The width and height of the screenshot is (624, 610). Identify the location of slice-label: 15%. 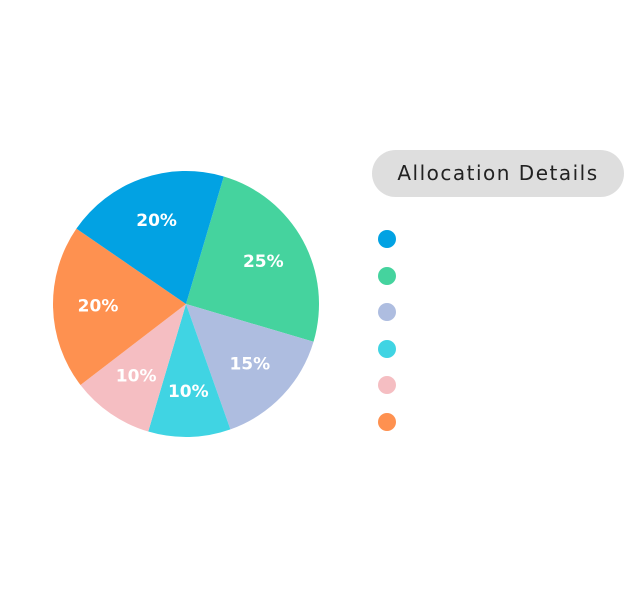
(249, 365).